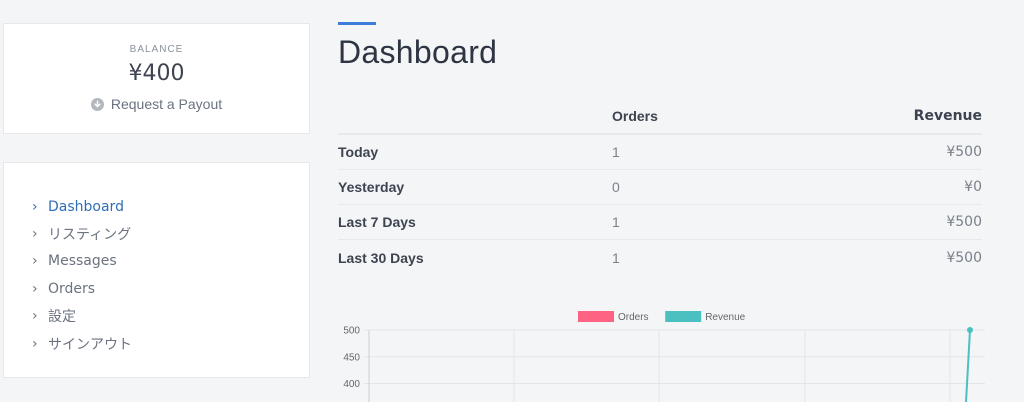 The width and height of the screenshot is (1024, 402). Describe the element at coordinates (156, 73) in the screenshot. I see `balance-amount: ¥400` at that location.